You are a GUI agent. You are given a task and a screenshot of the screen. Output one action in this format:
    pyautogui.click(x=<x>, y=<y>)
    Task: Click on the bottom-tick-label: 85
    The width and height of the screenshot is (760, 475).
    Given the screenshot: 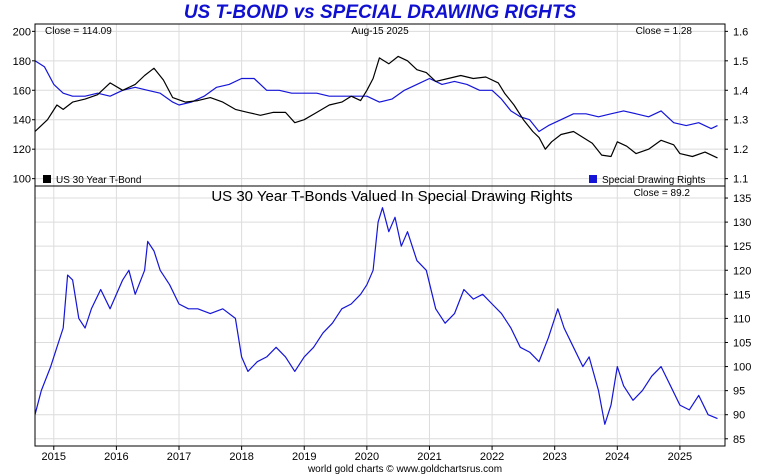 What is the action you would take?
    pyautogui.click(x=739, y=440)
    